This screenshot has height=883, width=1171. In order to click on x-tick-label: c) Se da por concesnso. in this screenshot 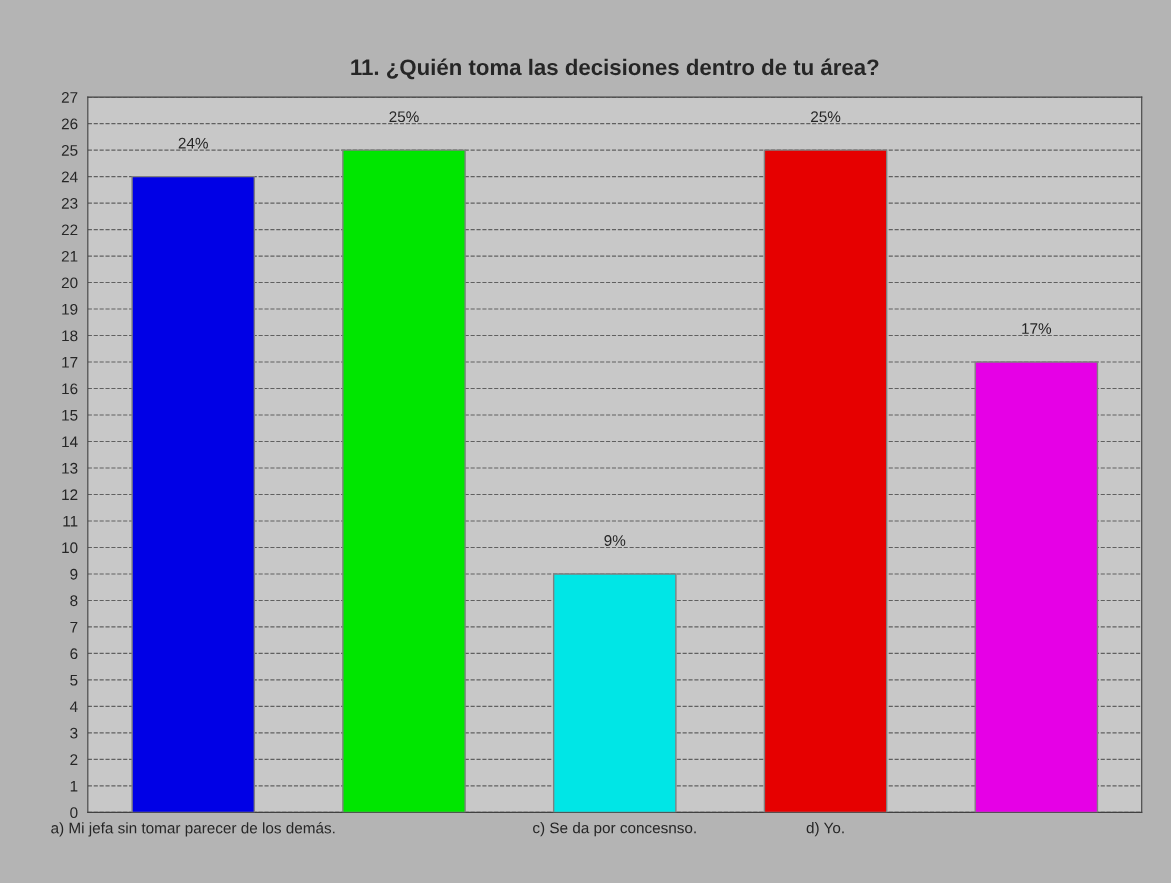, I will do `click(614, 829)`.